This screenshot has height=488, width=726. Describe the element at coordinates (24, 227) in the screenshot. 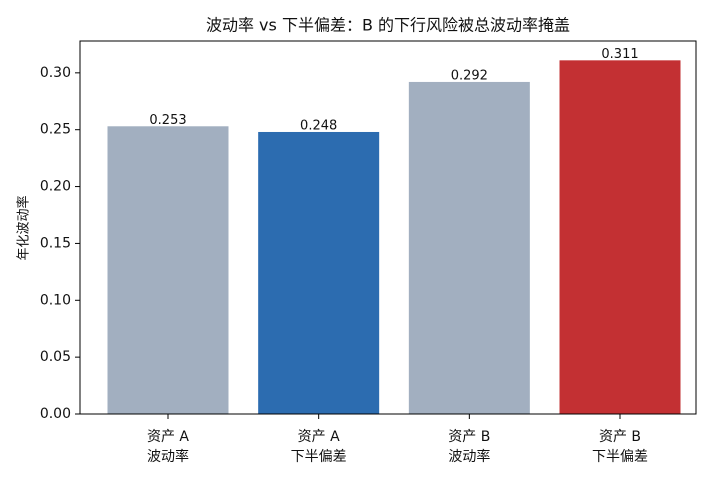

I see `y-axis-label: 年化波动率` at that location.